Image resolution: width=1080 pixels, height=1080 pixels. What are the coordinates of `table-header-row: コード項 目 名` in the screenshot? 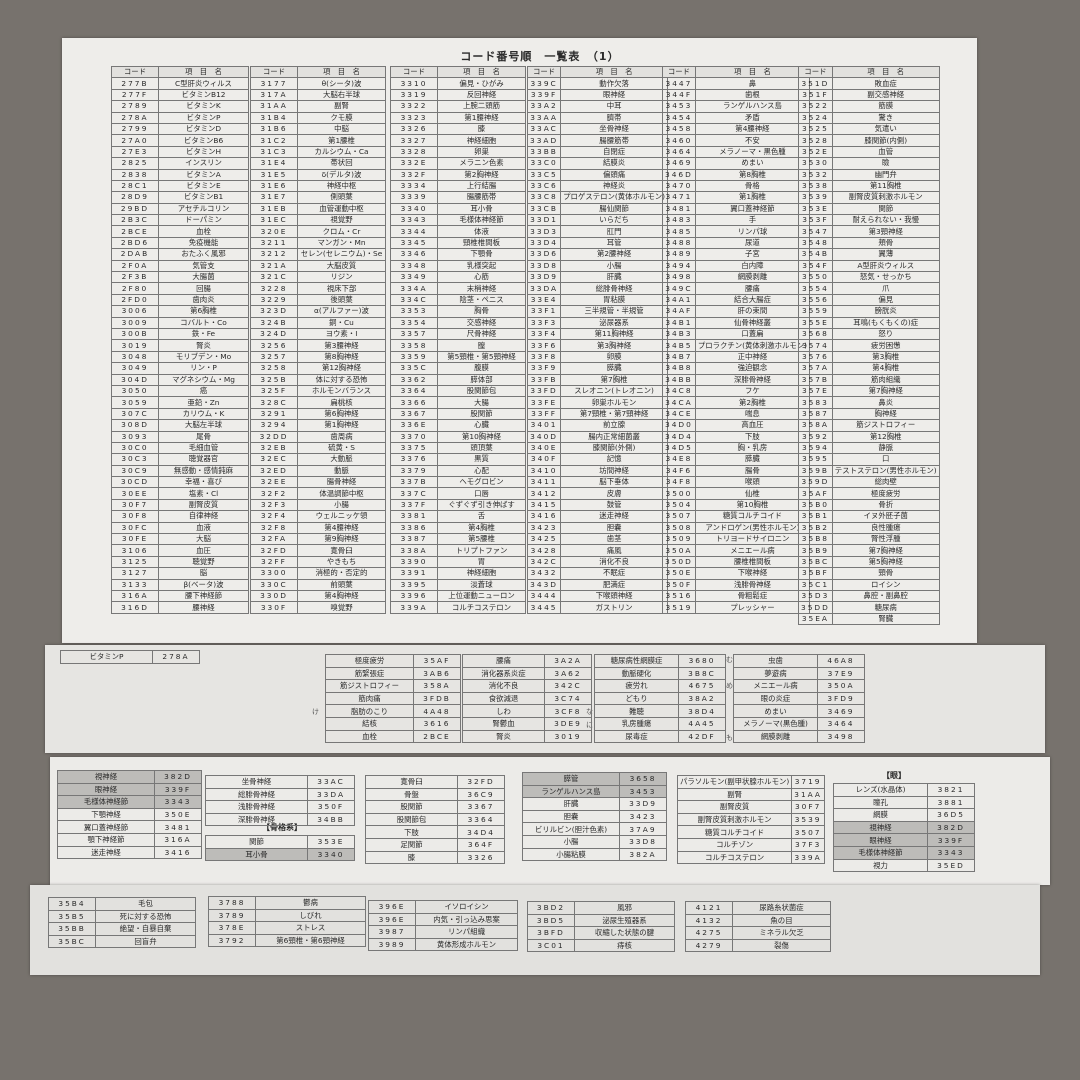 It's located at (736, 72).